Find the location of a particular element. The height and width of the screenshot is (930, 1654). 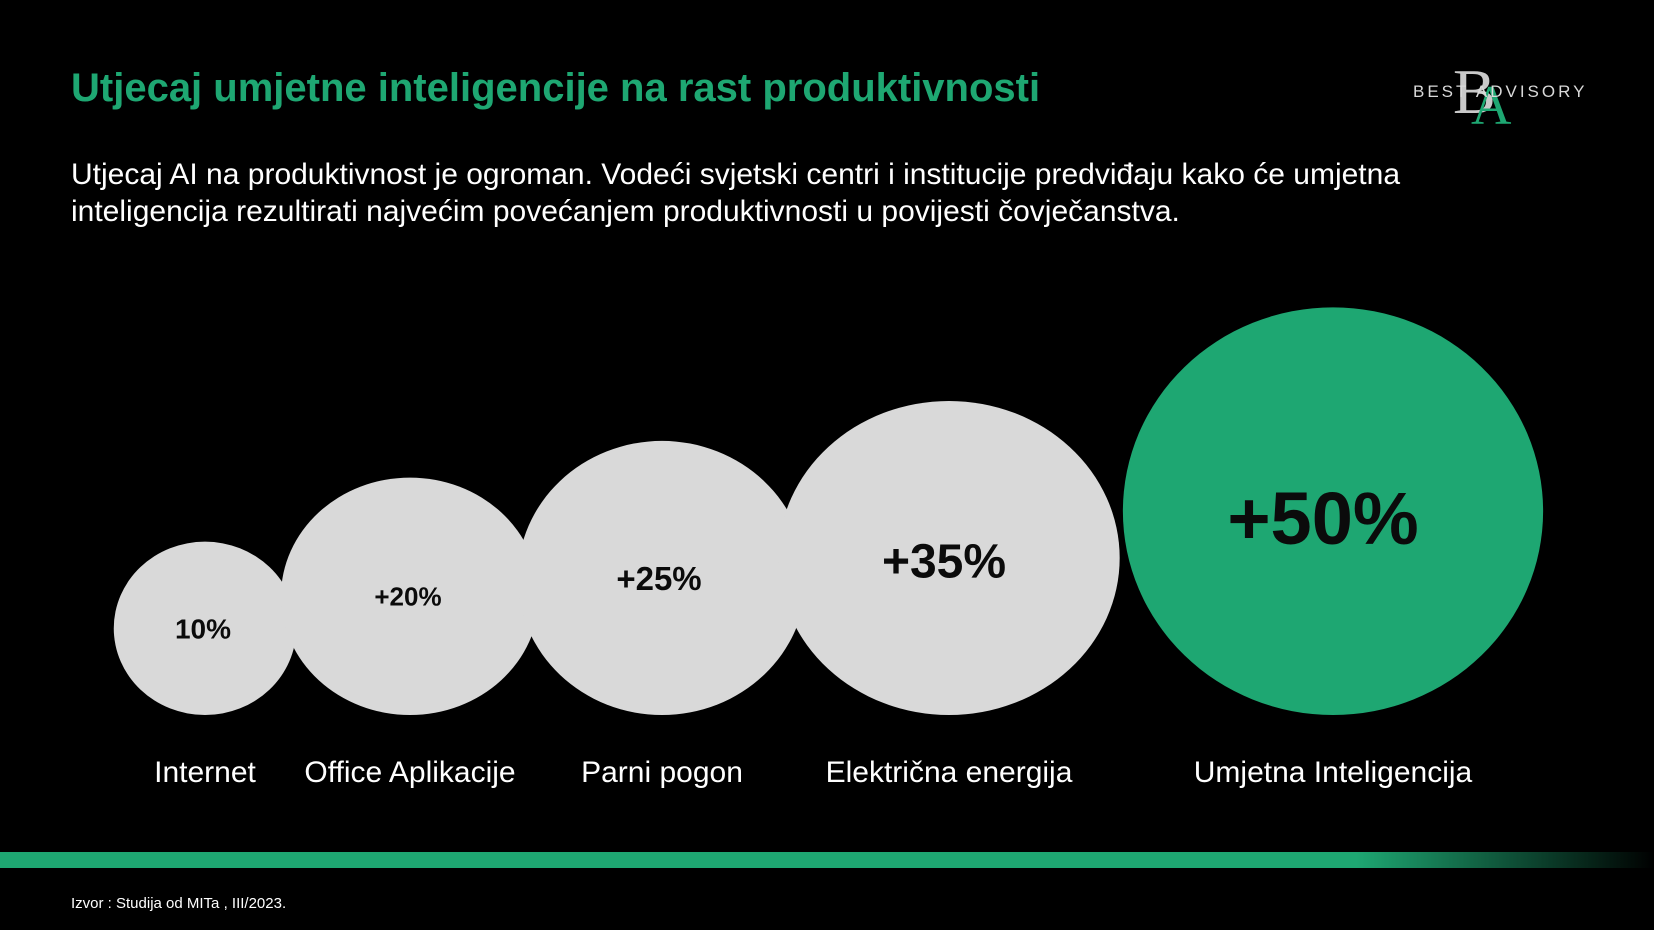

svg-text: A is located at coordinates (1491, 101).